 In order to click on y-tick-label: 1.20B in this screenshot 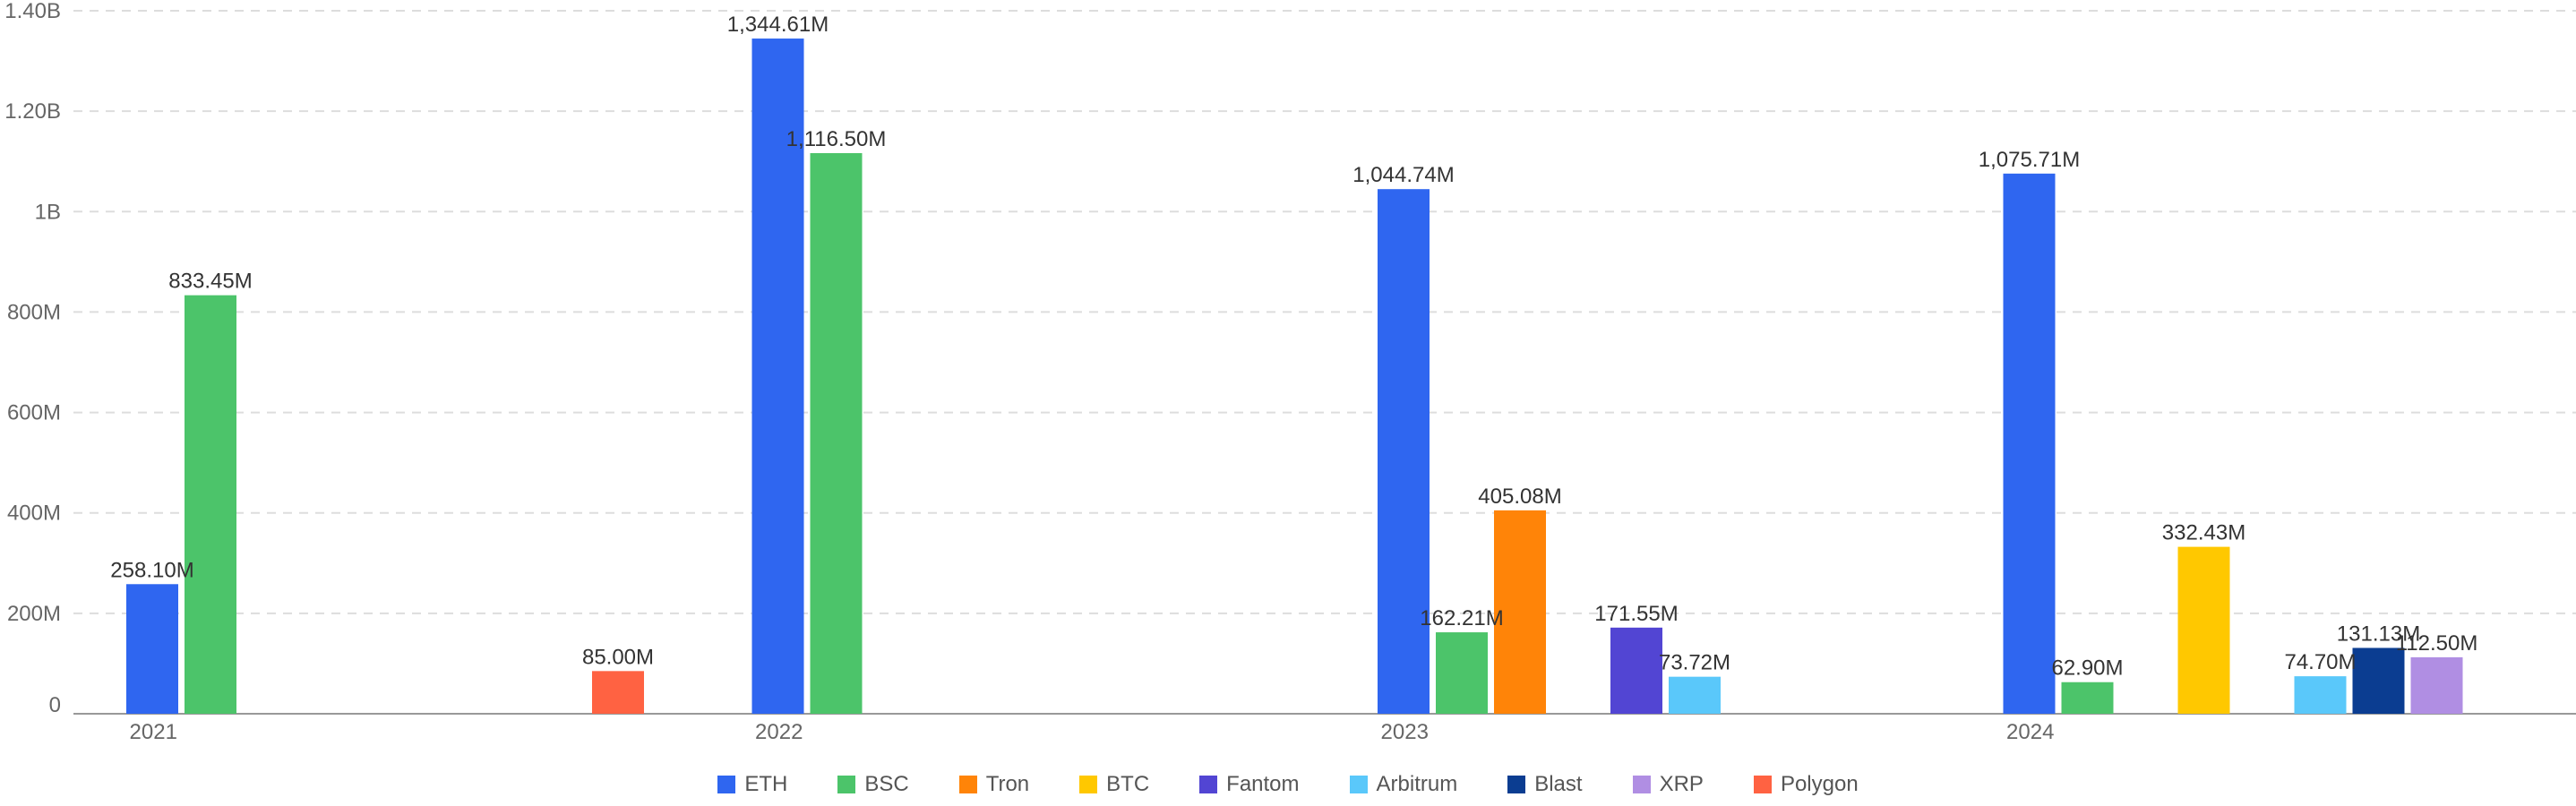, I will do `click(32, 111)`.